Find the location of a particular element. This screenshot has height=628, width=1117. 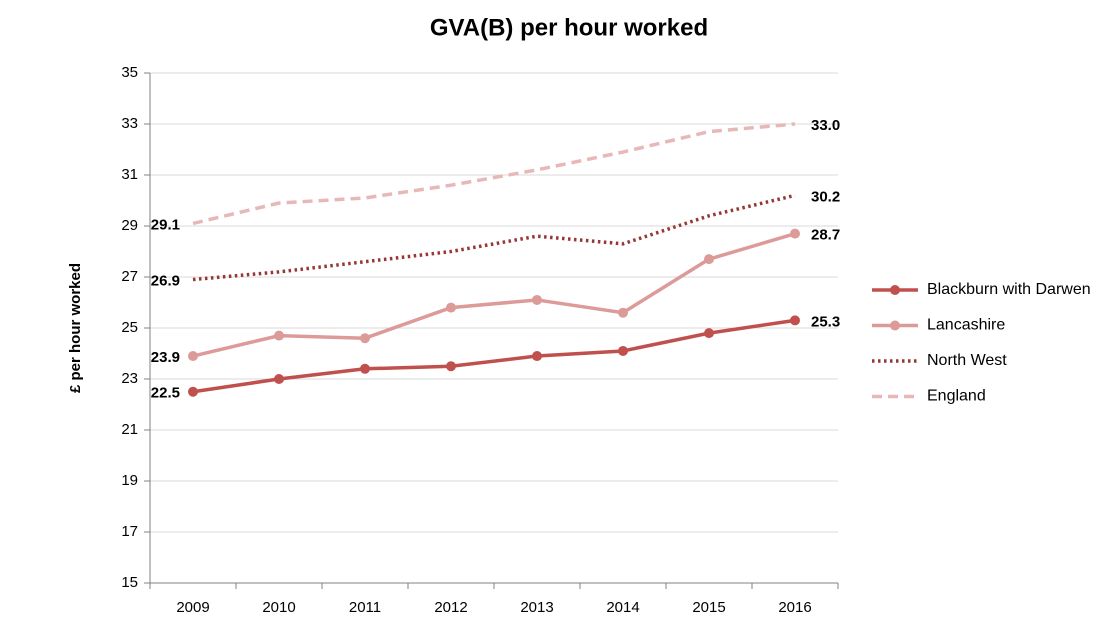

data-label: 30.2 is located at coordinates (825, 196).